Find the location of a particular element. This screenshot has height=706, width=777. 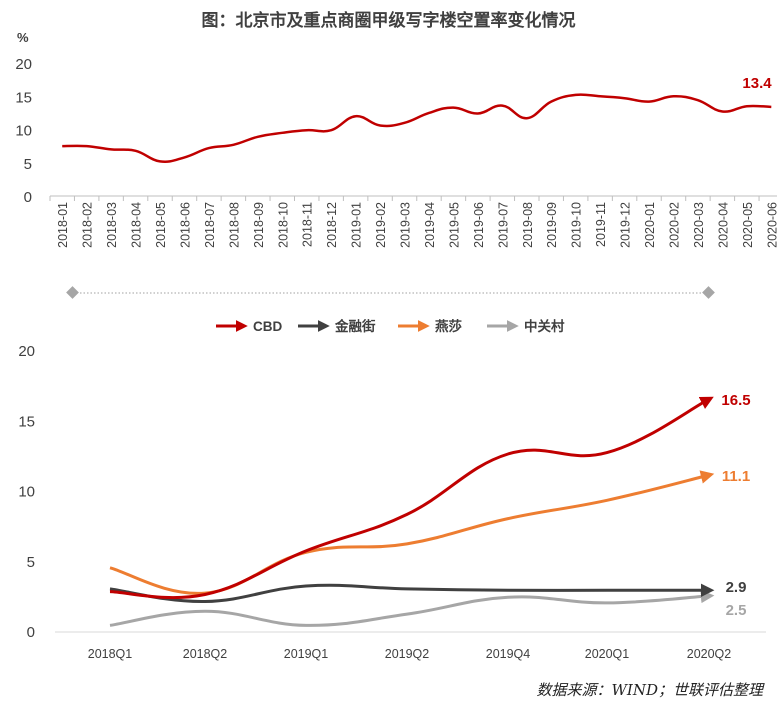

legend-label: 中关村 is located at coordinates (544, 326).